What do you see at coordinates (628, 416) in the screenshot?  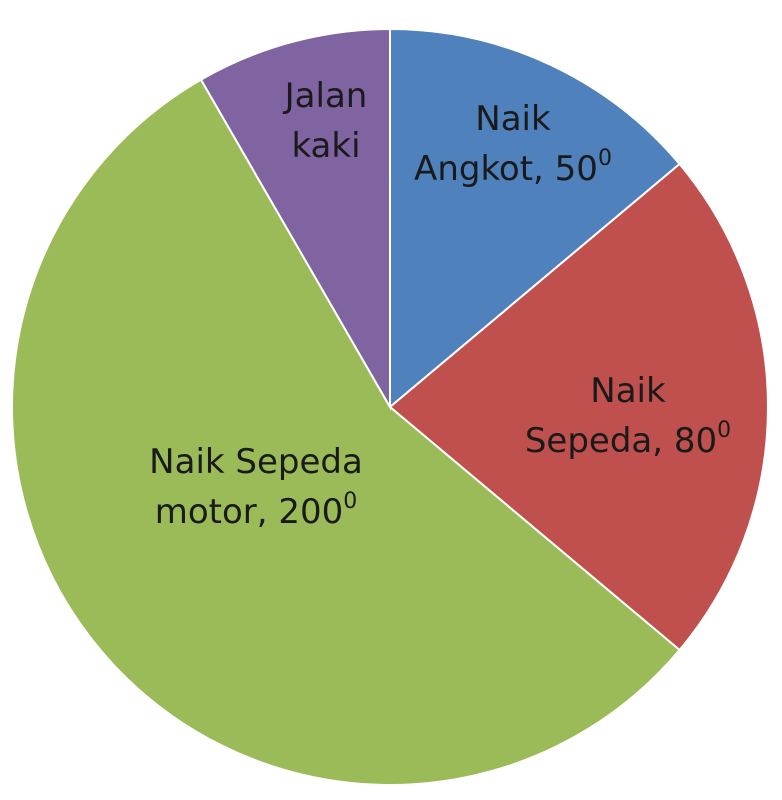 I see `slice-label-sepeda: Naik Sepeda, 800` at bounding box center [628, 416].